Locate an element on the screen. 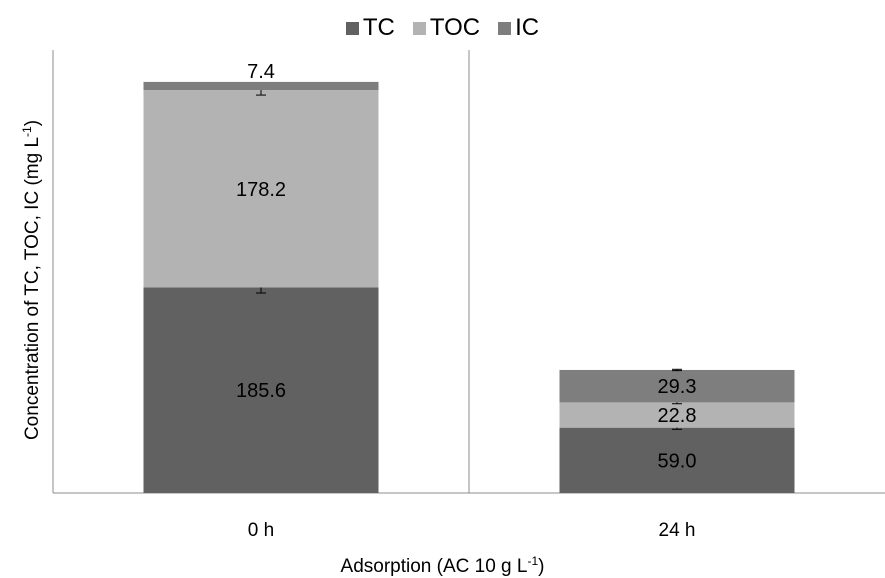 This screenshot has width=885, height=578. legend-item-ic: IC is located at coordinates (518, 28).